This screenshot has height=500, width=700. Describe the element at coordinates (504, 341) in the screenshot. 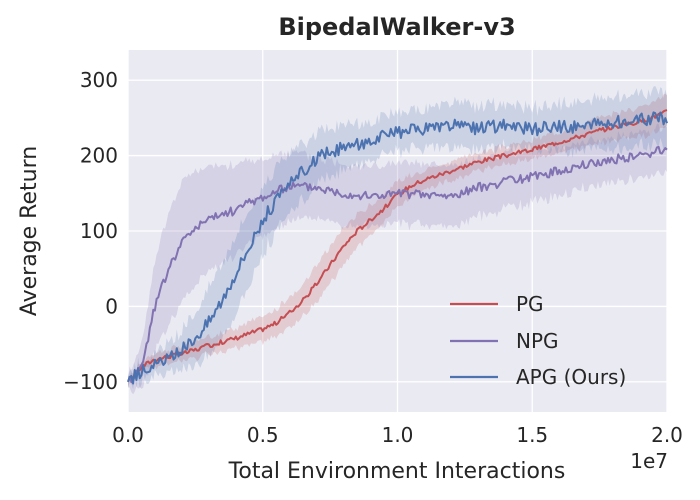

I see `legend-item-npg: NPG` at that location.